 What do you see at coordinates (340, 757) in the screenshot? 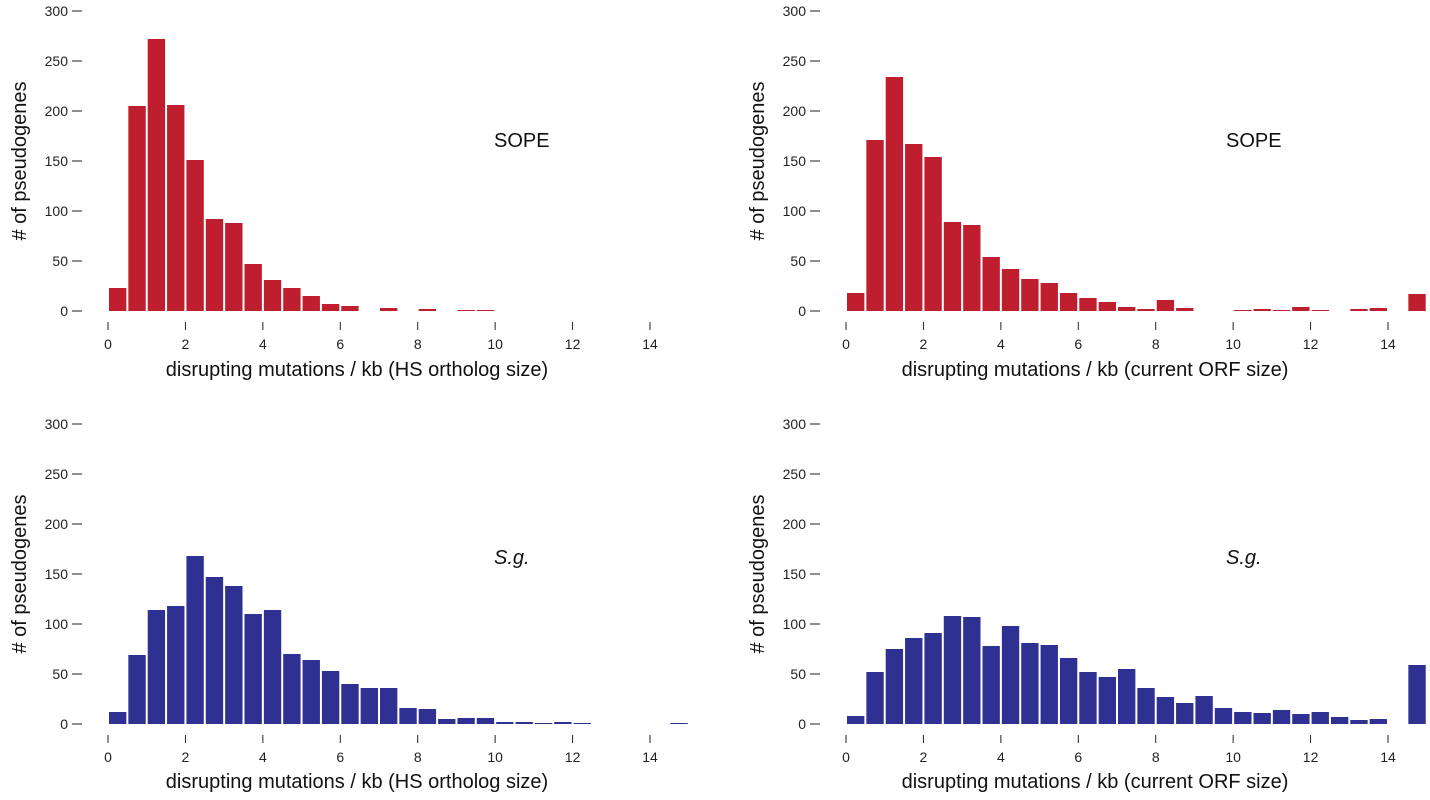
I see `x-tick-label: 6` at bounding box center [340, 757].